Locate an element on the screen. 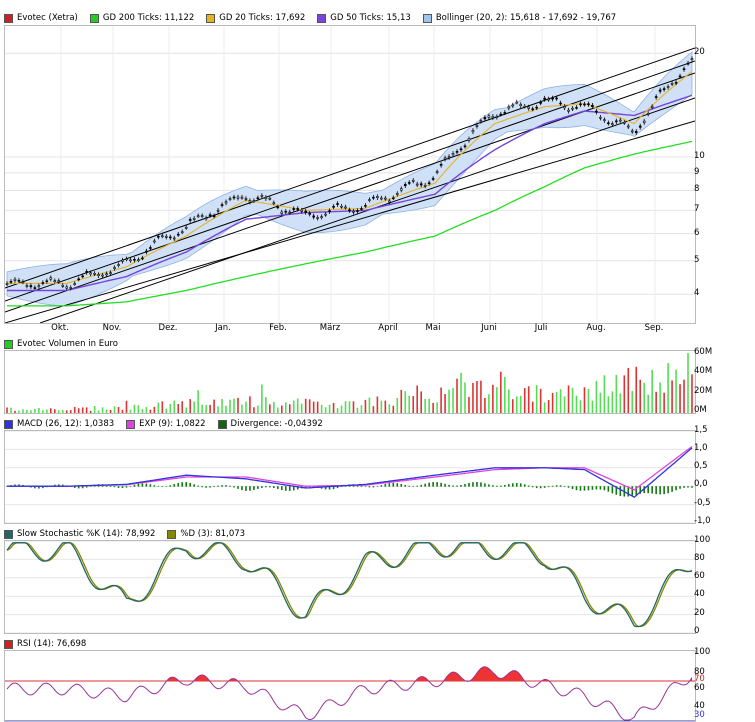 This screenshot has width=755, height=722. legend-label: RSI (14): 76,698 is located at coordinates (52, 644).